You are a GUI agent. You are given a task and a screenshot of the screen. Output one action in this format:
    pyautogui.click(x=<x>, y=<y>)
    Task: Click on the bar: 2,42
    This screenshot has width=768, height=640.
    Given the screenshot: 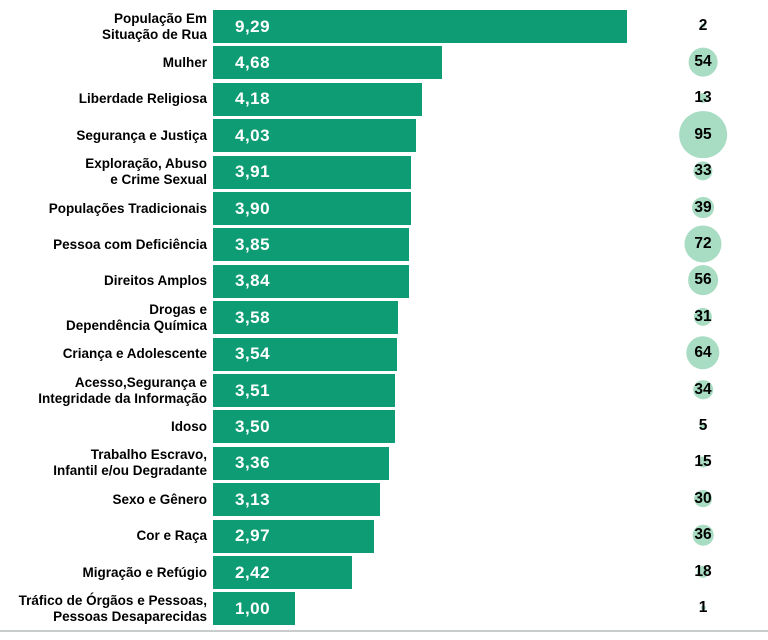 What is the action you would take?
    pyautogui.click(x=282, y=572)
    